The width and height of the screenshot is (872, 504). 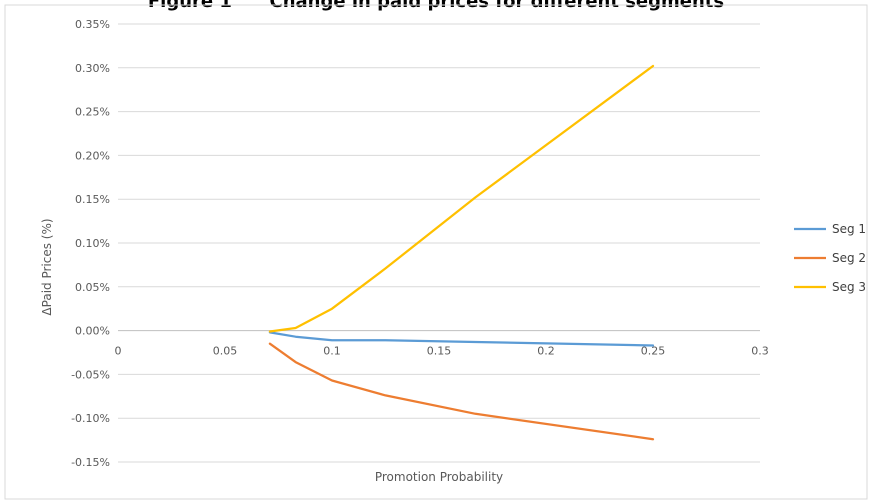 What do you see at coordinates (118, 351) in the screenshot?
I see `x-tick-label: 0` at bounding box center [118, 351].